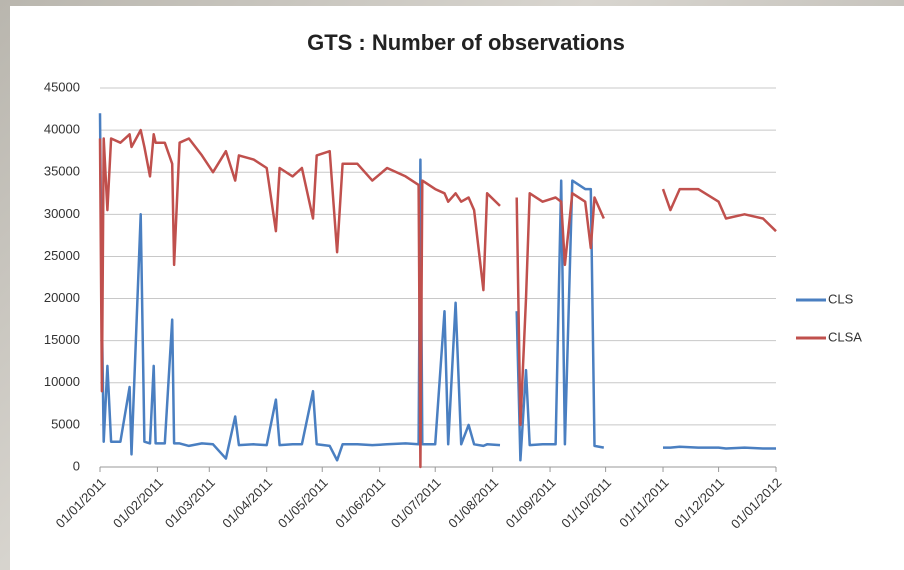 The image size is (904, 570). I want to click on y-tick-label: 45000, so click(62, 86).